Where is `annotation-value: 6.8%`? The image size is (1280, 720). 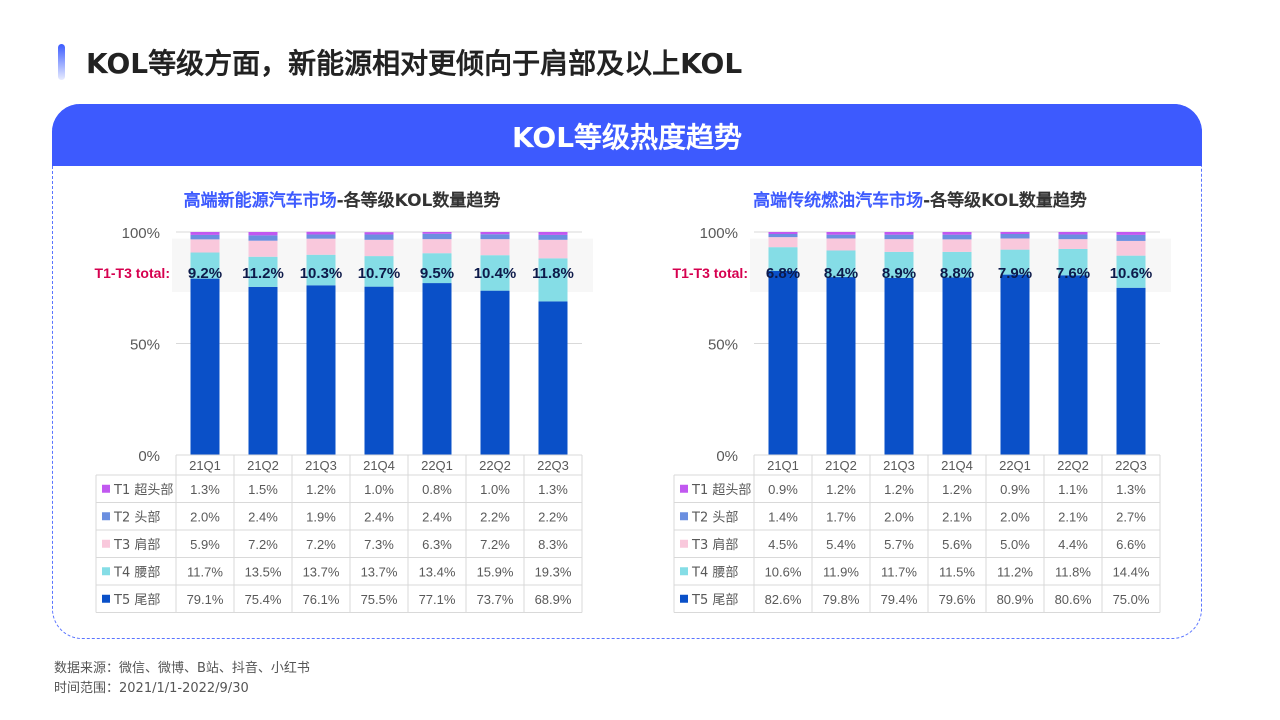
annotation-value: 6.8% is located at coordinates (783, 273).